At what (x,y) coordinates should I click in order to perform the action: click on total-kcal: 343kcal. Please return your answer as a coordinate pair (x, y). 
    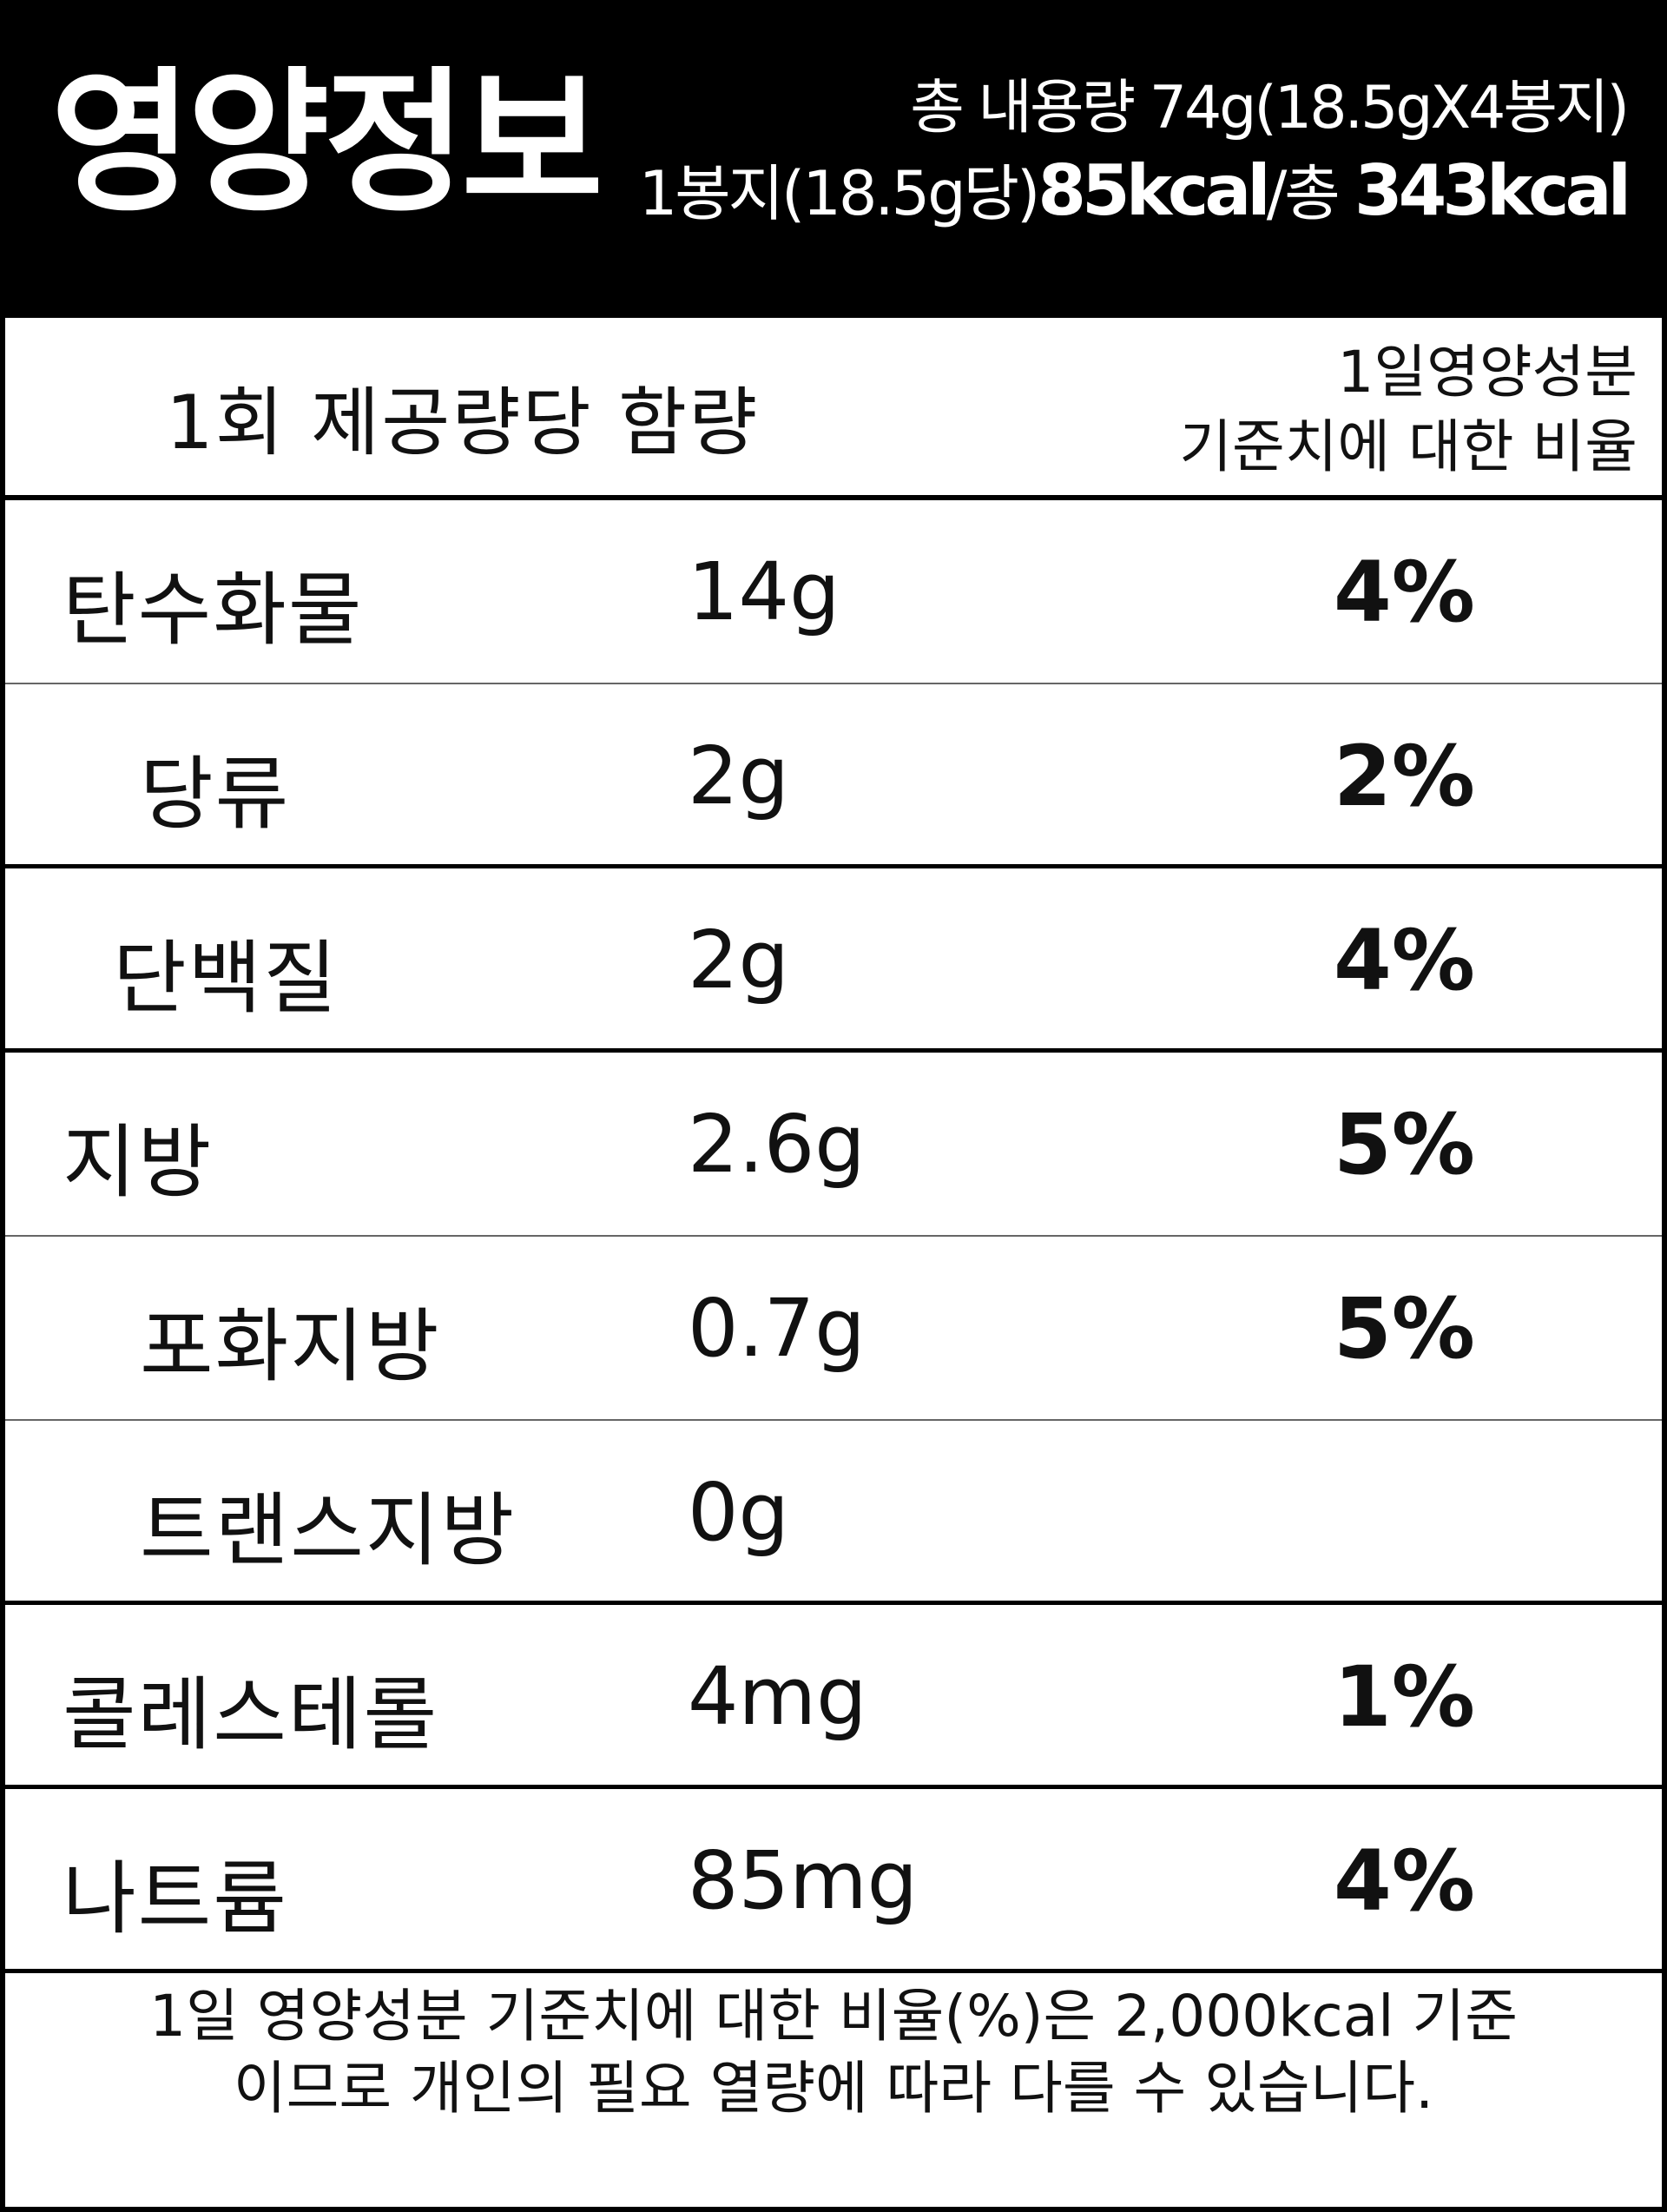
    Looking at the image, I should click on (1492, 191).